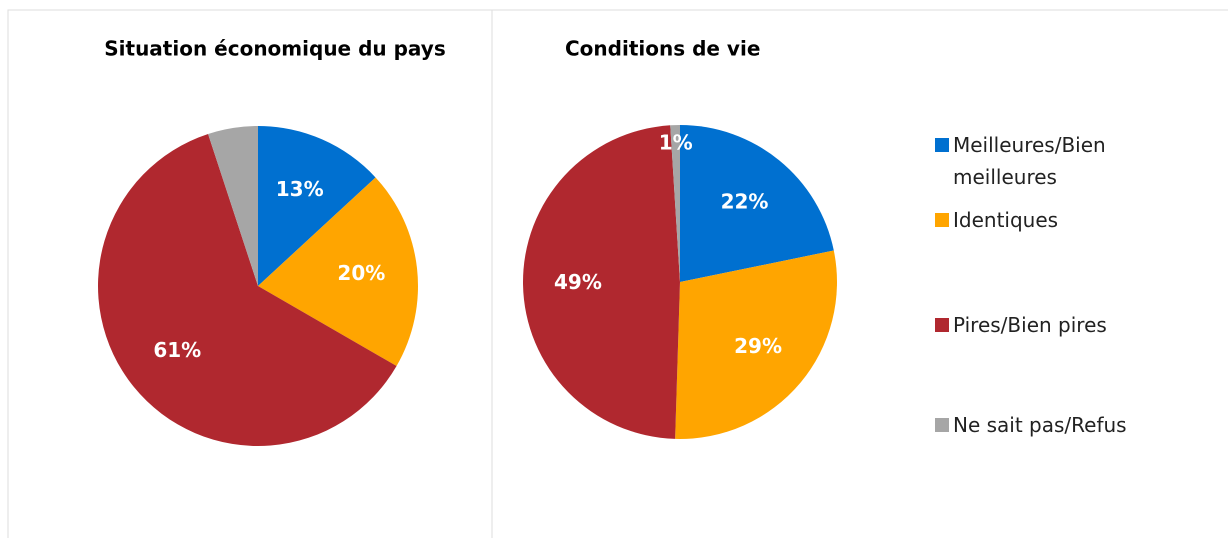  I want to click on legend-label: Meilleures/Bien meilleures, so click(1029, 161).